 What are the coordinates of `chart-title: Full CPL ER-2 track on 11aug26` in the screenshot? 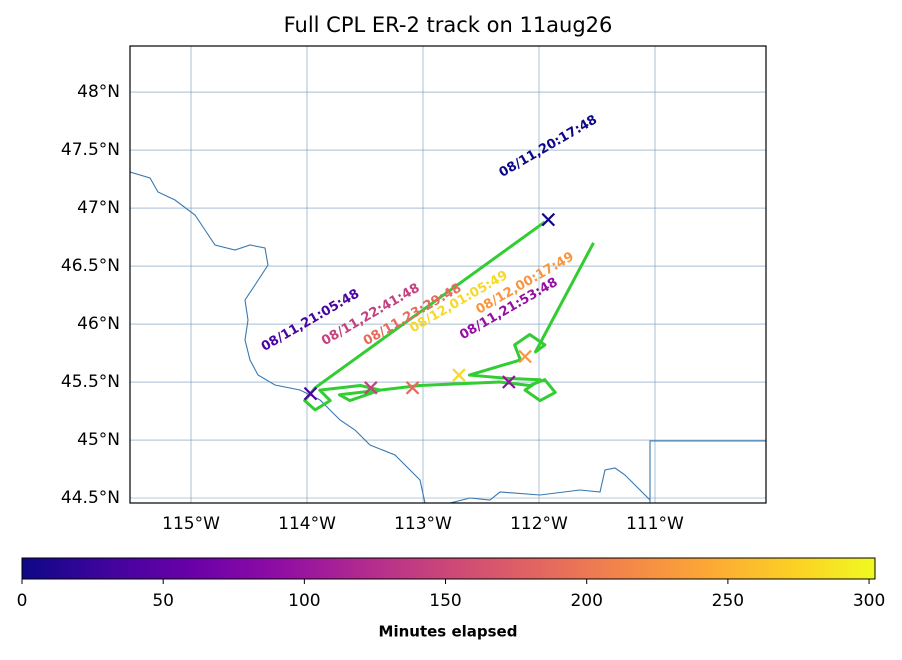 It's located at (448, 25).